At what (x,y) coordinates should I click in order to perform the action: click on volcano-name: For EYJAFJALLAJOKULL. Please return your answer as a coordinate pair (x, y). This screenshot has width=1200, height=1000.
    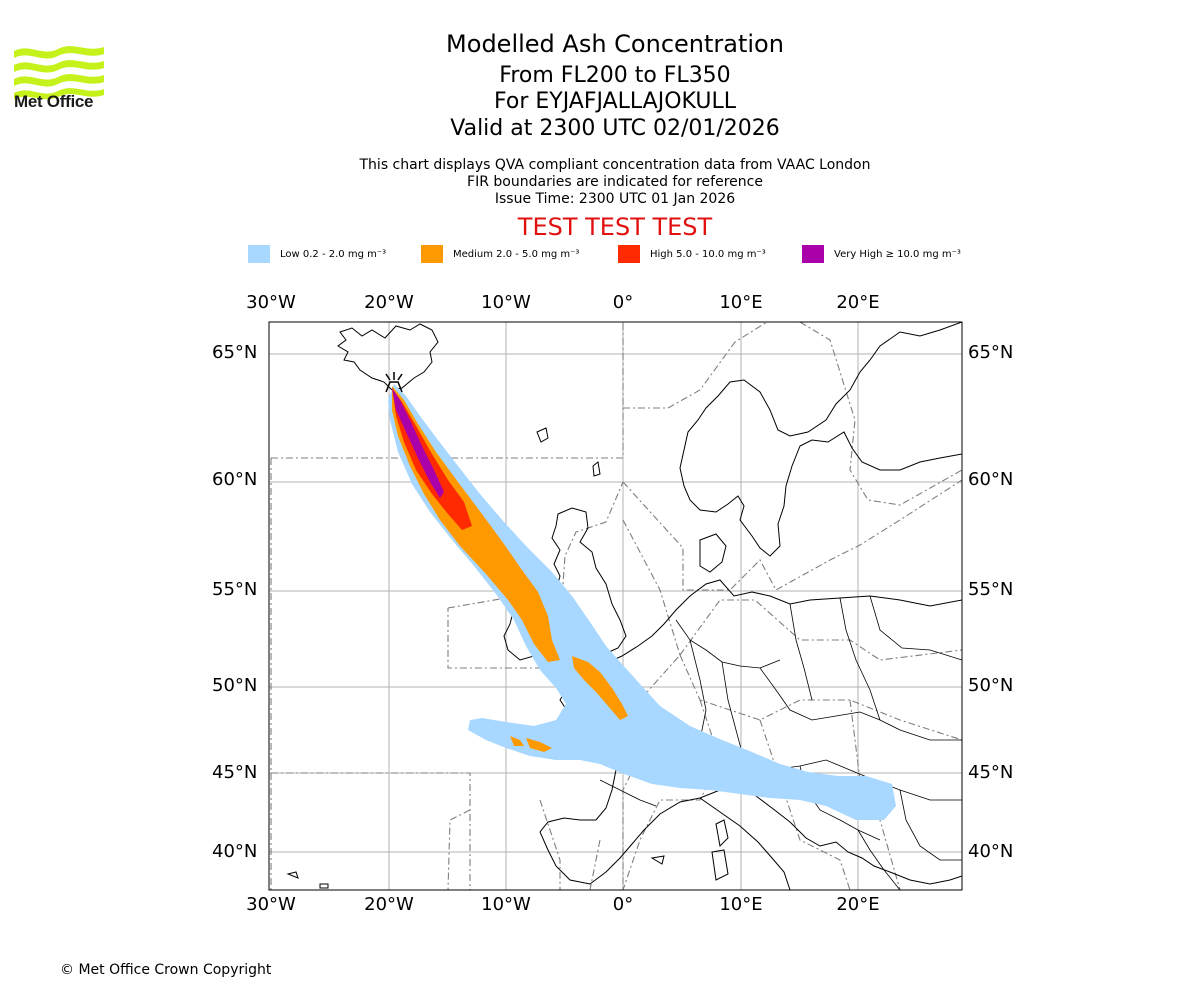
    Looking at the image, I should click on (615, 101).